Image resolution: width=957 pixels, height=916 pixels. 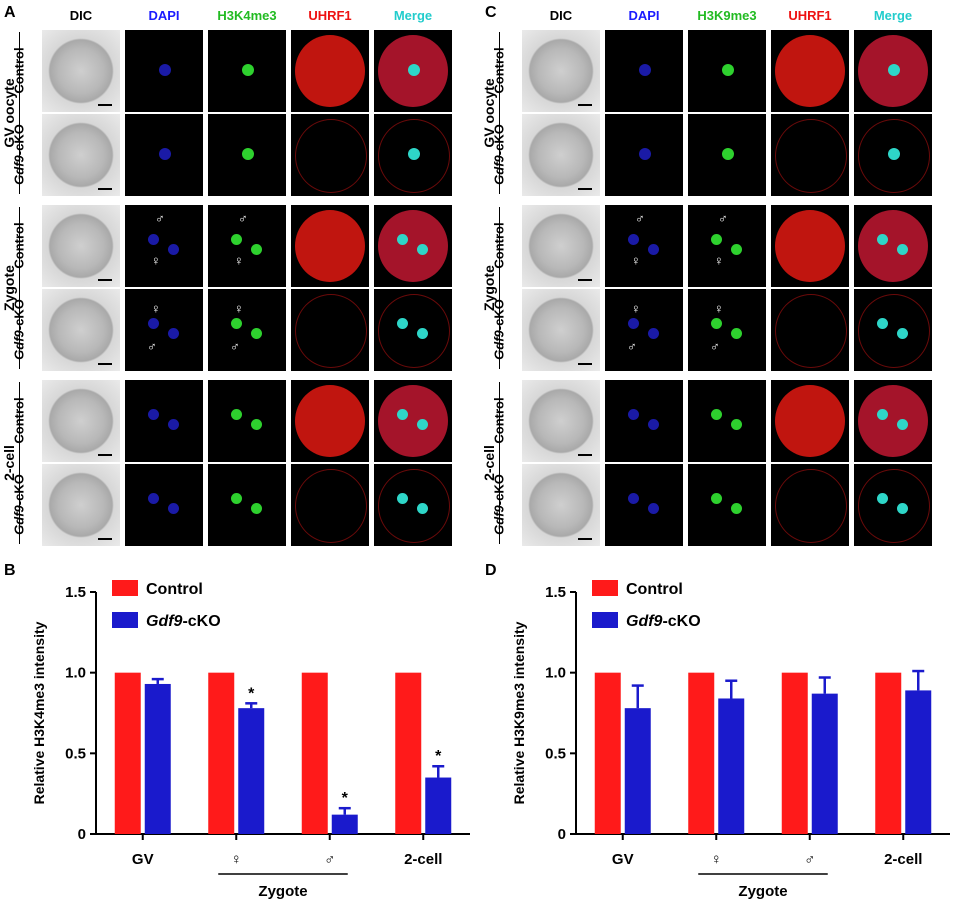 What do you see at coordinates (183, 621) in the screenshot?
I see `legend-label: Gdf9-cKO` at bounding box center [183, 621].